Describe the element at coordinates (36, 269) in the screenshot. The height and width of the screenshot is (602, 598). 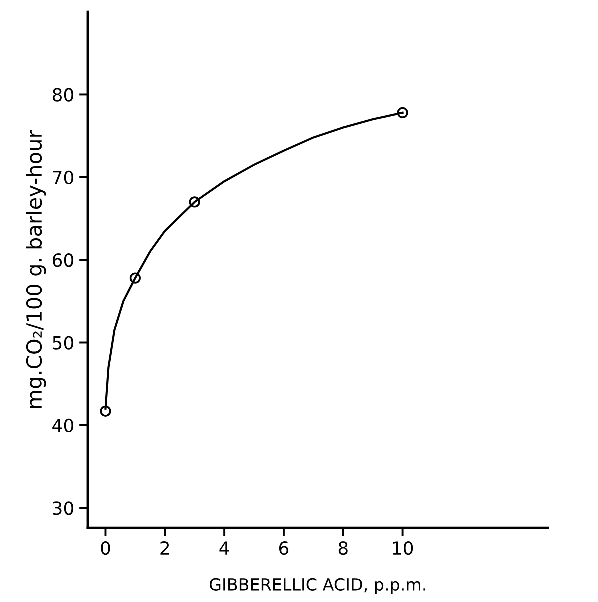
I see `y-axis-title: mg.CO₂/100 g. barley-hour` at that location.